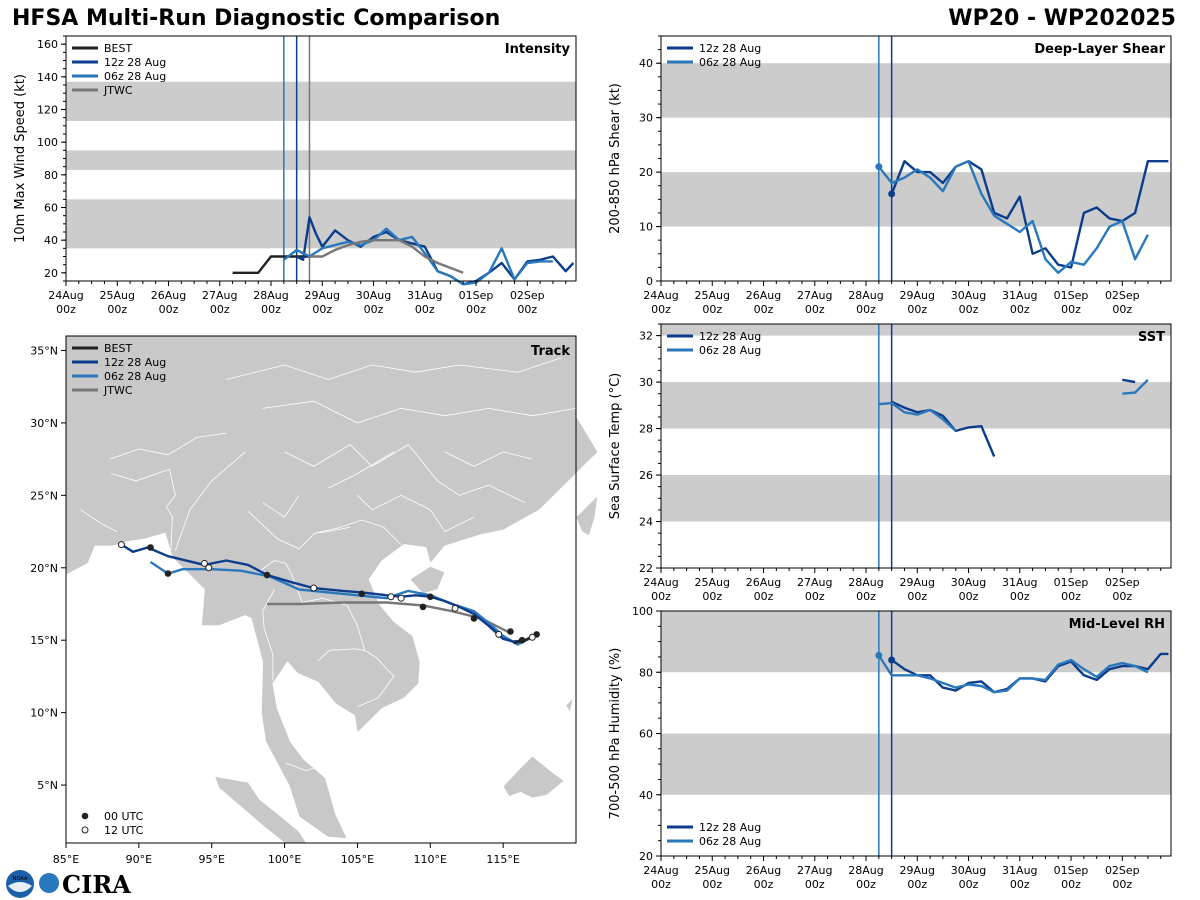  I want to click on sst-xtick-hour-7: 00z, so click(1020, 596).